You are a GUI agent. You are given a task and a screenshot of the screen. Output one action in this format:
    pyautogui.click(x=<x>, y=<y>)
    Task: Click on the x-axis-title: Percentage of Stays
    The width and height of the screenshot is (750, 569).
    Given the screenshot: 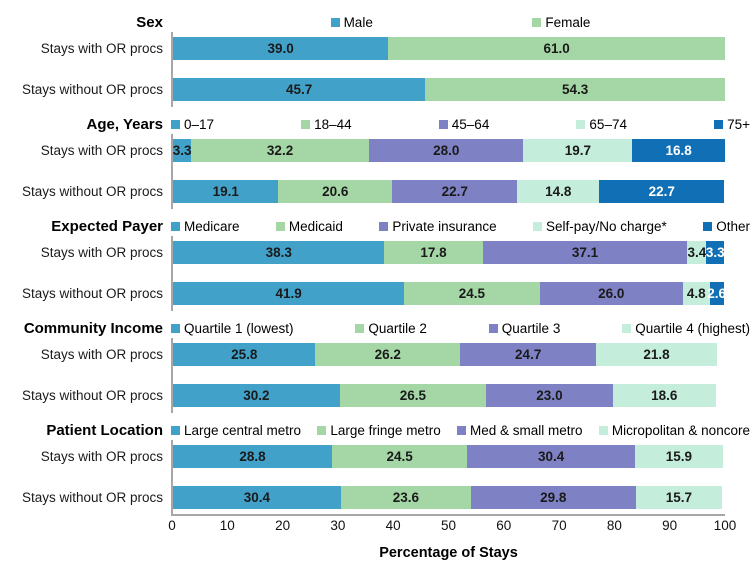 What is the action you would take?
    pyautogui.click(x=448, y=553)
    